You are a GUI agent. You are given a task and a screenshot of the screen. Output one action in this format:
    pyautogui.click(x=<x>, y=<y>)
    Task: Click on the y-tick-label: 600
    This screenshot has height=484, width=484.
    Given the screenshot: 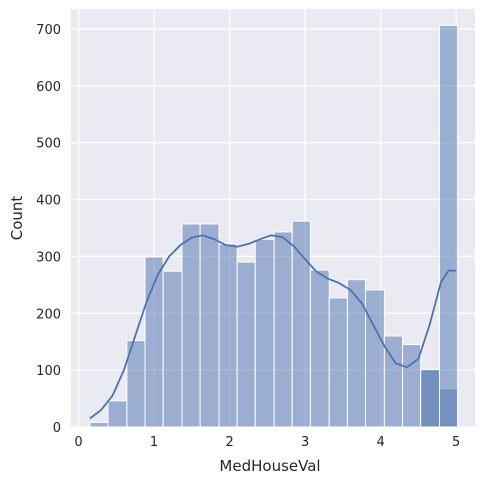 What is the action you would take?
    pyautogui.click(x=48, y=87)
    